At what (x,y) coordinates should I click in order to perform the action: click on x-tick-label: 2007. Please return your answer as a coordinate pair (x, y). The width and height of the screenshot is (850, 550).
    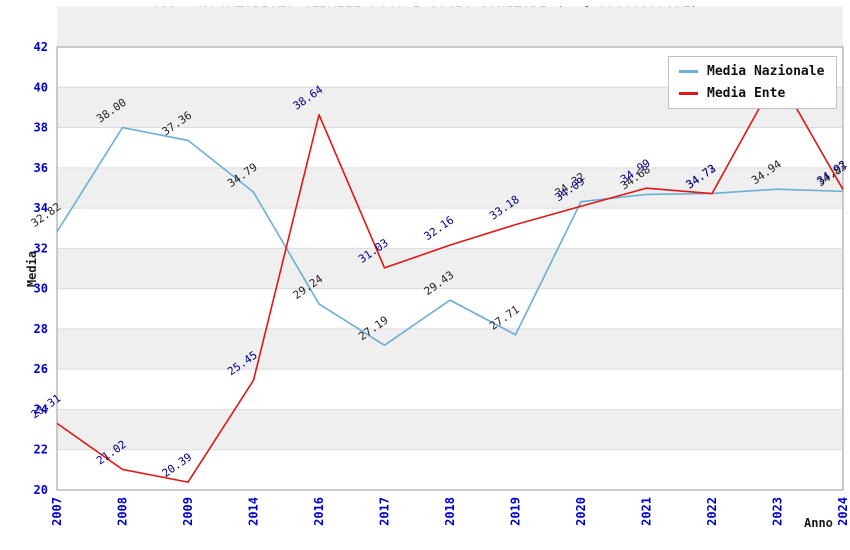
    Looking at the image, I should click on (57, 511).